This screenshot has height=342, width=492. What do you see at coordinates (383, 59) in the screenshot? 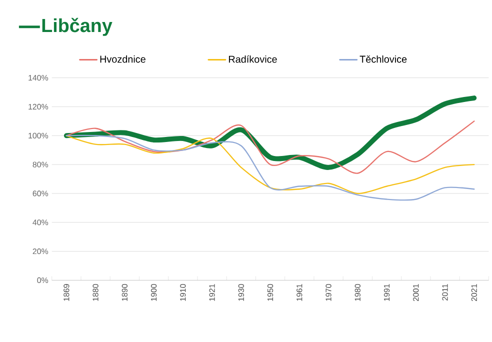
I see `legend-label: Těchlovice` at bounding box center [383, 59].